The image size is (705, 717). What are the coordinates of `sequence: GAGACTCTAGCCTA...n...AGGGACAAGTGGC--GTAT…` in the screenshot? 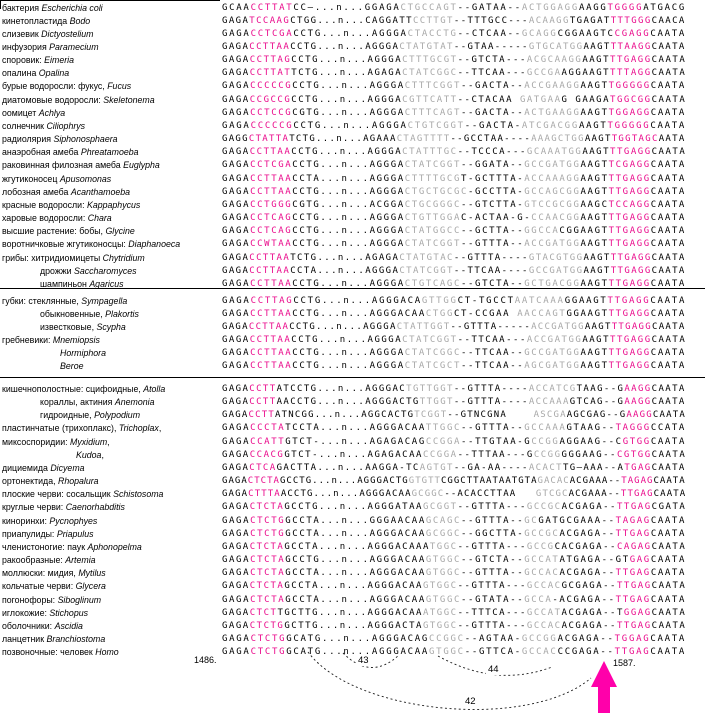 It's located at (463, 601).